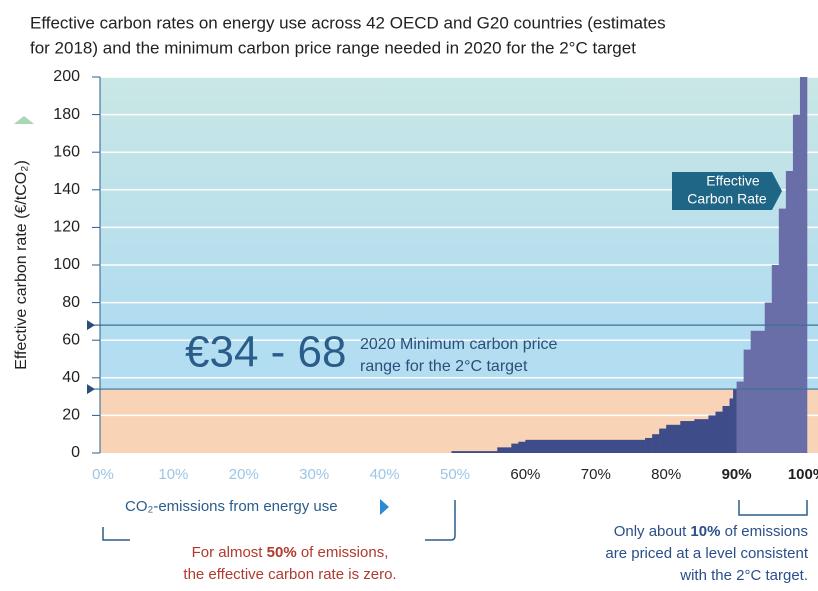  What do you see at coordinates (764, 531) in the screenshot?
I see `note-part: of emissions` at bounding box center [764, 531].